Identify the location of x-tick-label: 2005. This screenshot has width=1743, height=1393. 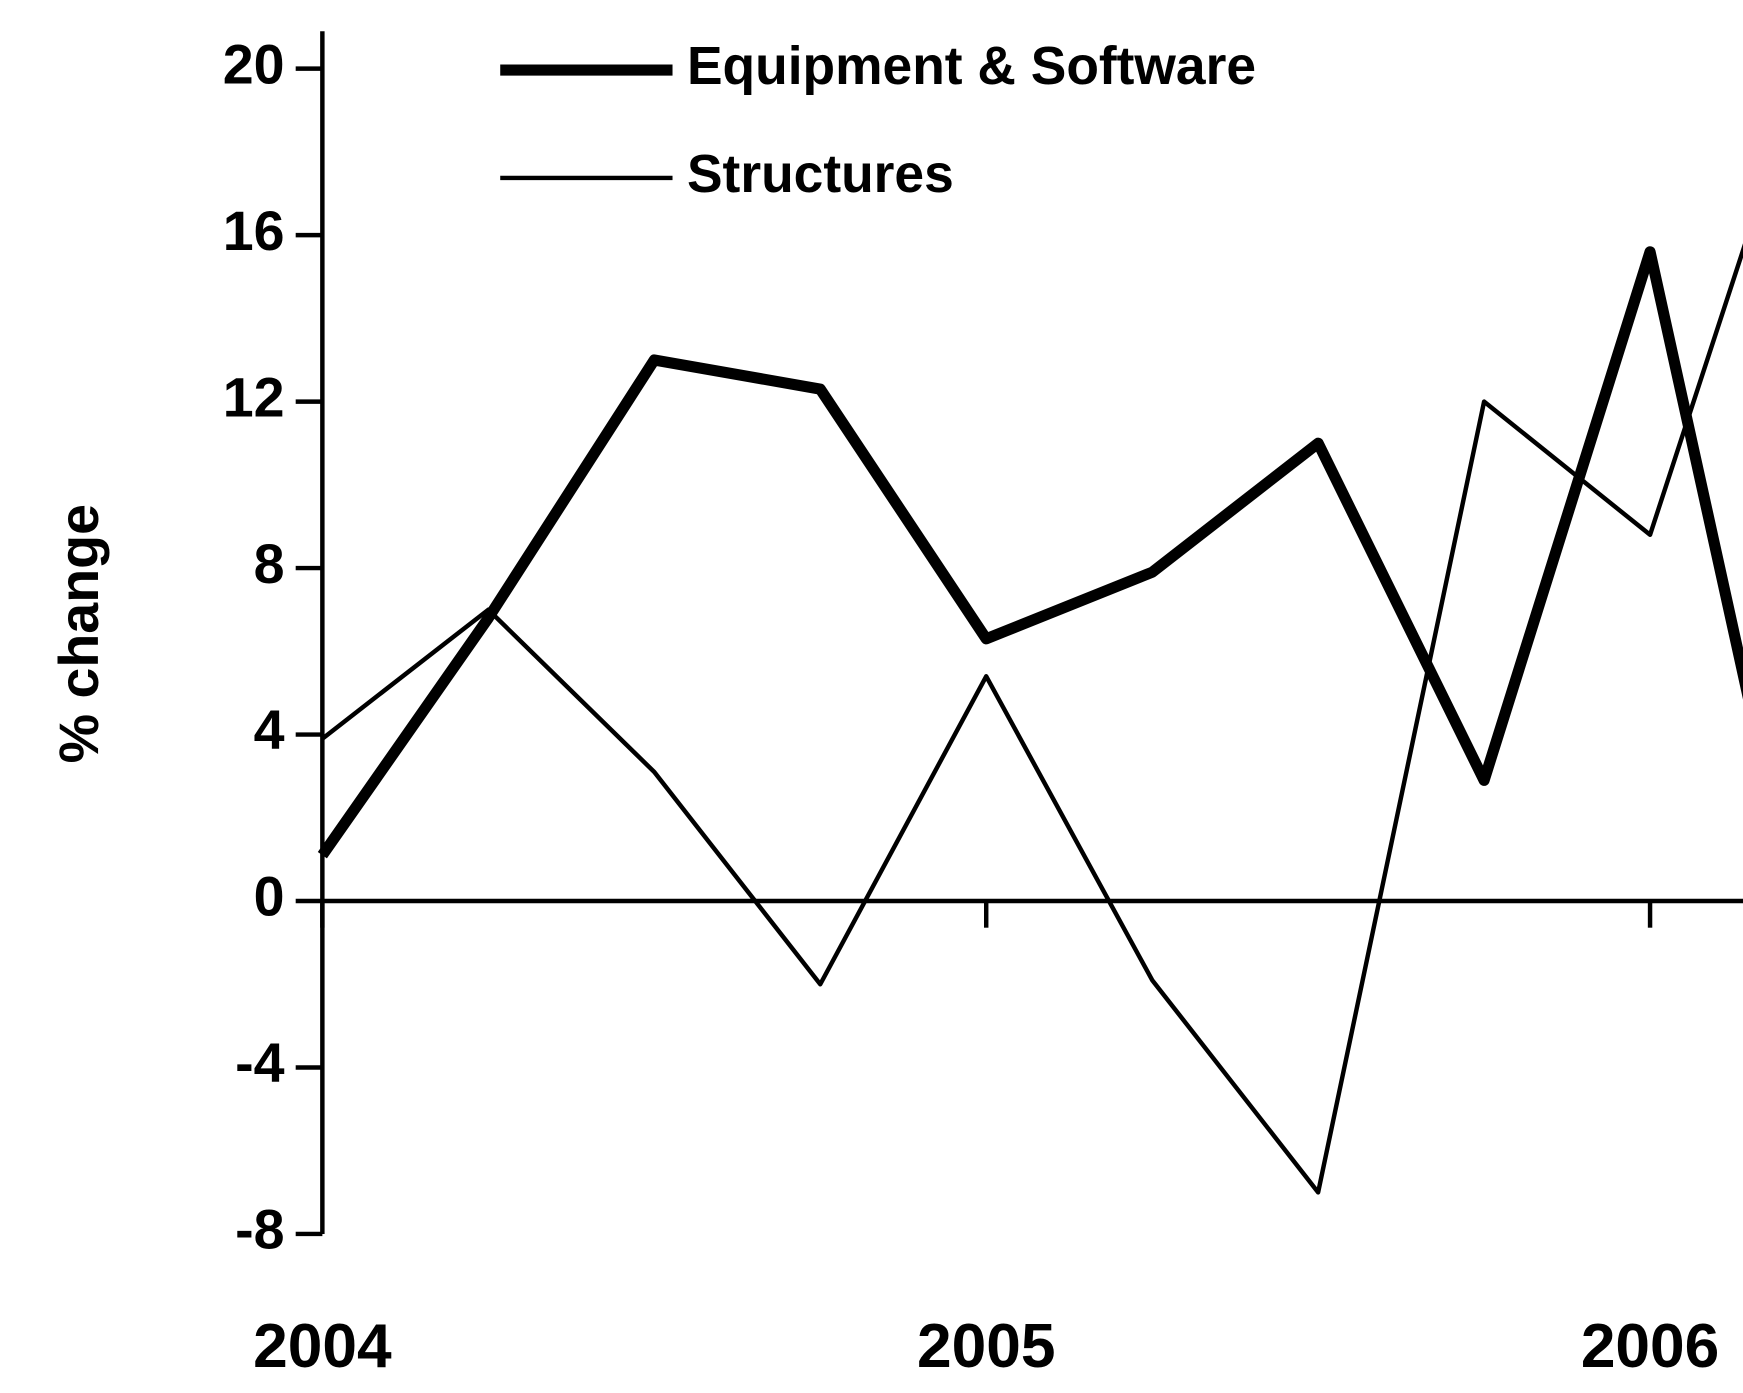
(986, 1346).